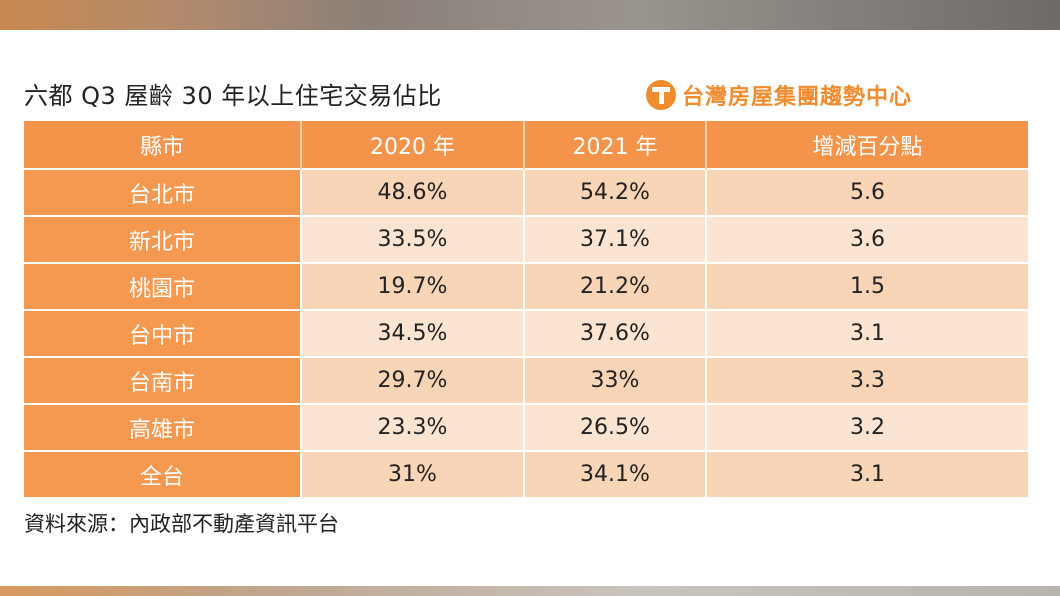 The width and height of the screenshot is (1060, 596). Describe the element at coordinates (163, 192) in the screenshot. I see `city-cell: 台北市` at that location.